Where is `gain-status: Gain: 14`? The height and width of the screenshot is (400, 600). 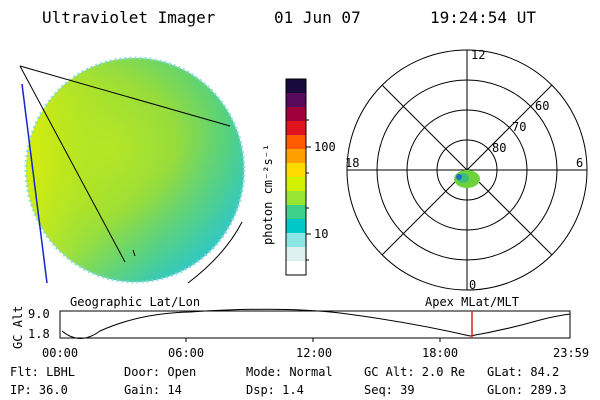
gain-status: Gain: 14 is located at coordinates (153, 390).